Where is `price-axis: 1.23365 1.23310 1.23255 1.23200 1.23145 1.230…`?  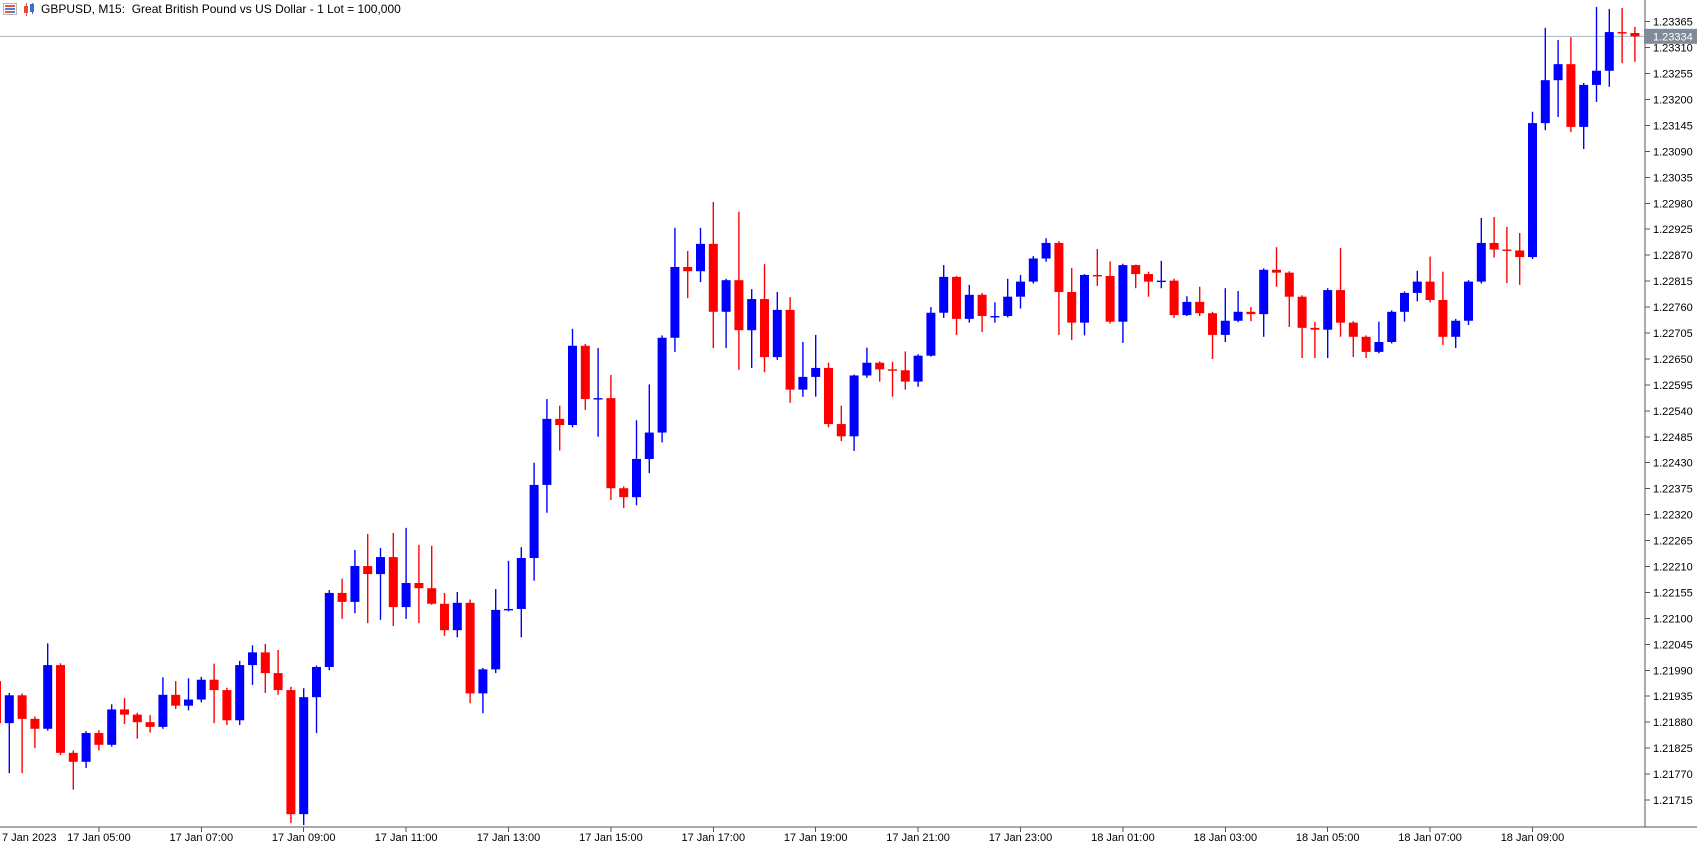 price-axis: 1.23365 1.23310 1.23255 1.23200 1.23145 1.230… is located at coordinates (1669, 412).